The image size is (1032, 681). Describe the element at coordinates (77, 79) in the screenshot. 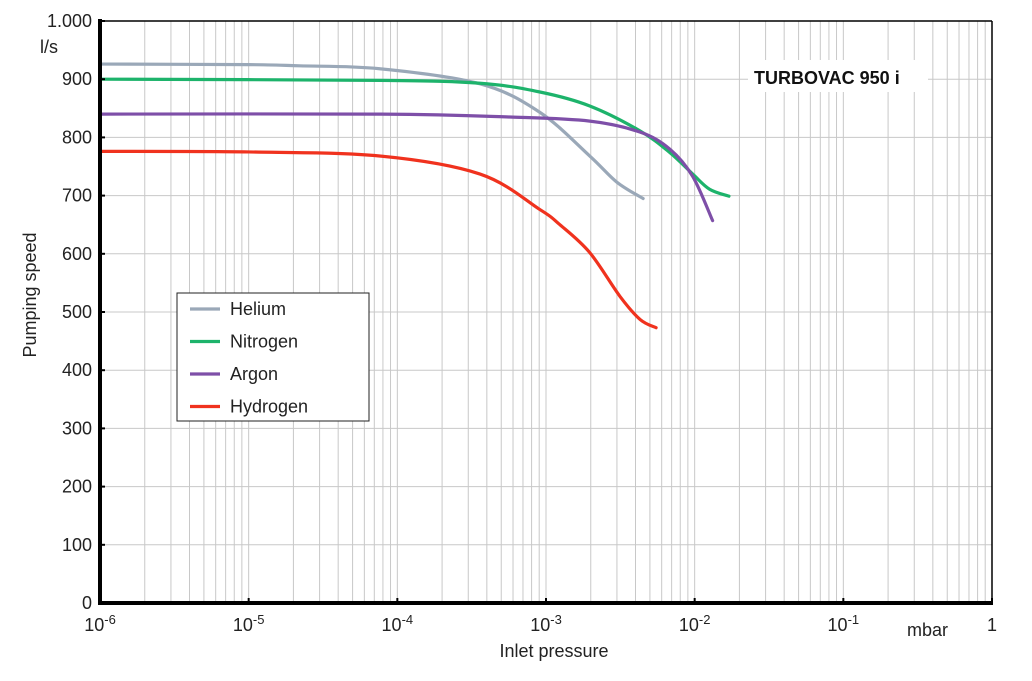

I see `y-tick-label: 900` at that location.